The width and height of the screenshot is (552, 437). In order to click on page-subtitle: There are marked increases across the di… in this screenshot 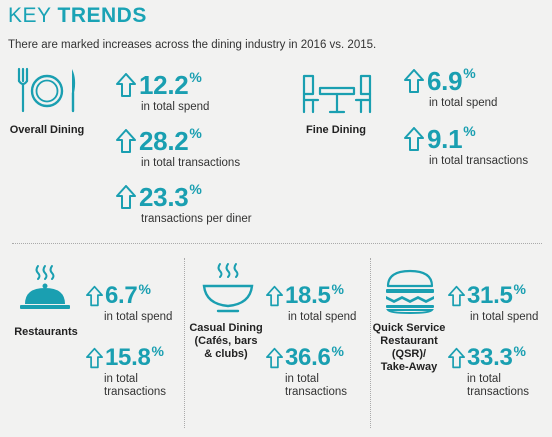, I will do `click(192, 45)`.